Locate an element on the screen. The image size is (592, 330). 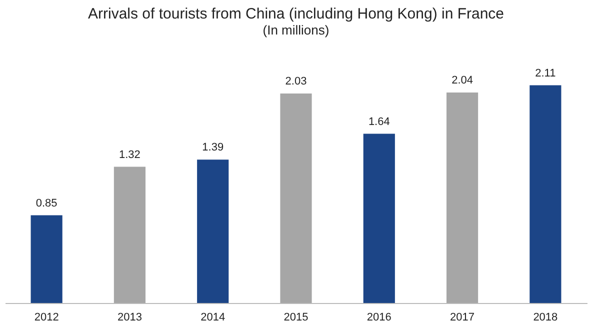
x-tick-label: 2012 is located at coordinates (46, 318).